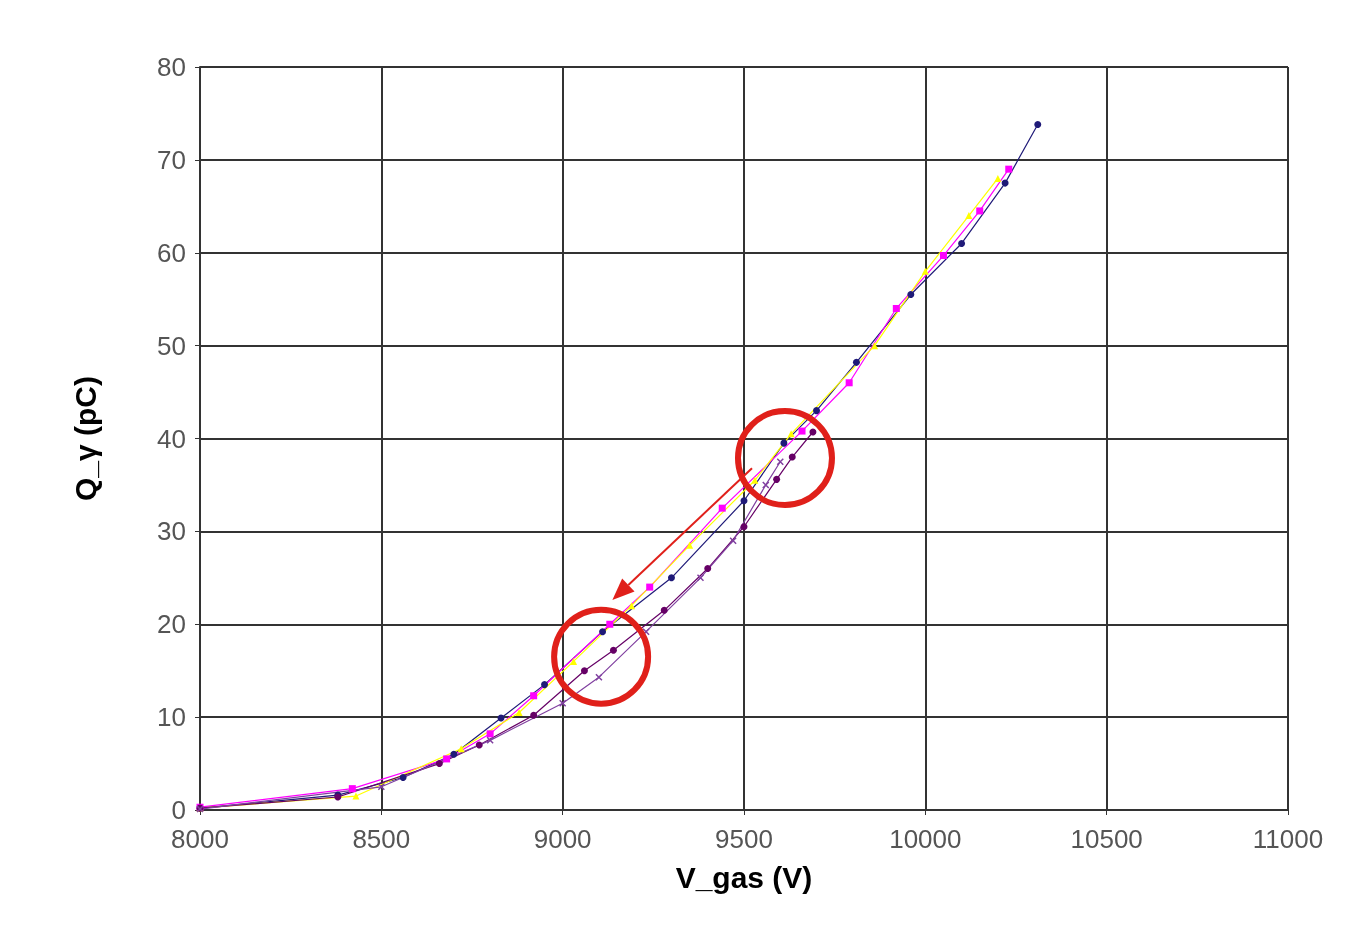  I want to click on y-tick-label: 30, so click(171, 531).